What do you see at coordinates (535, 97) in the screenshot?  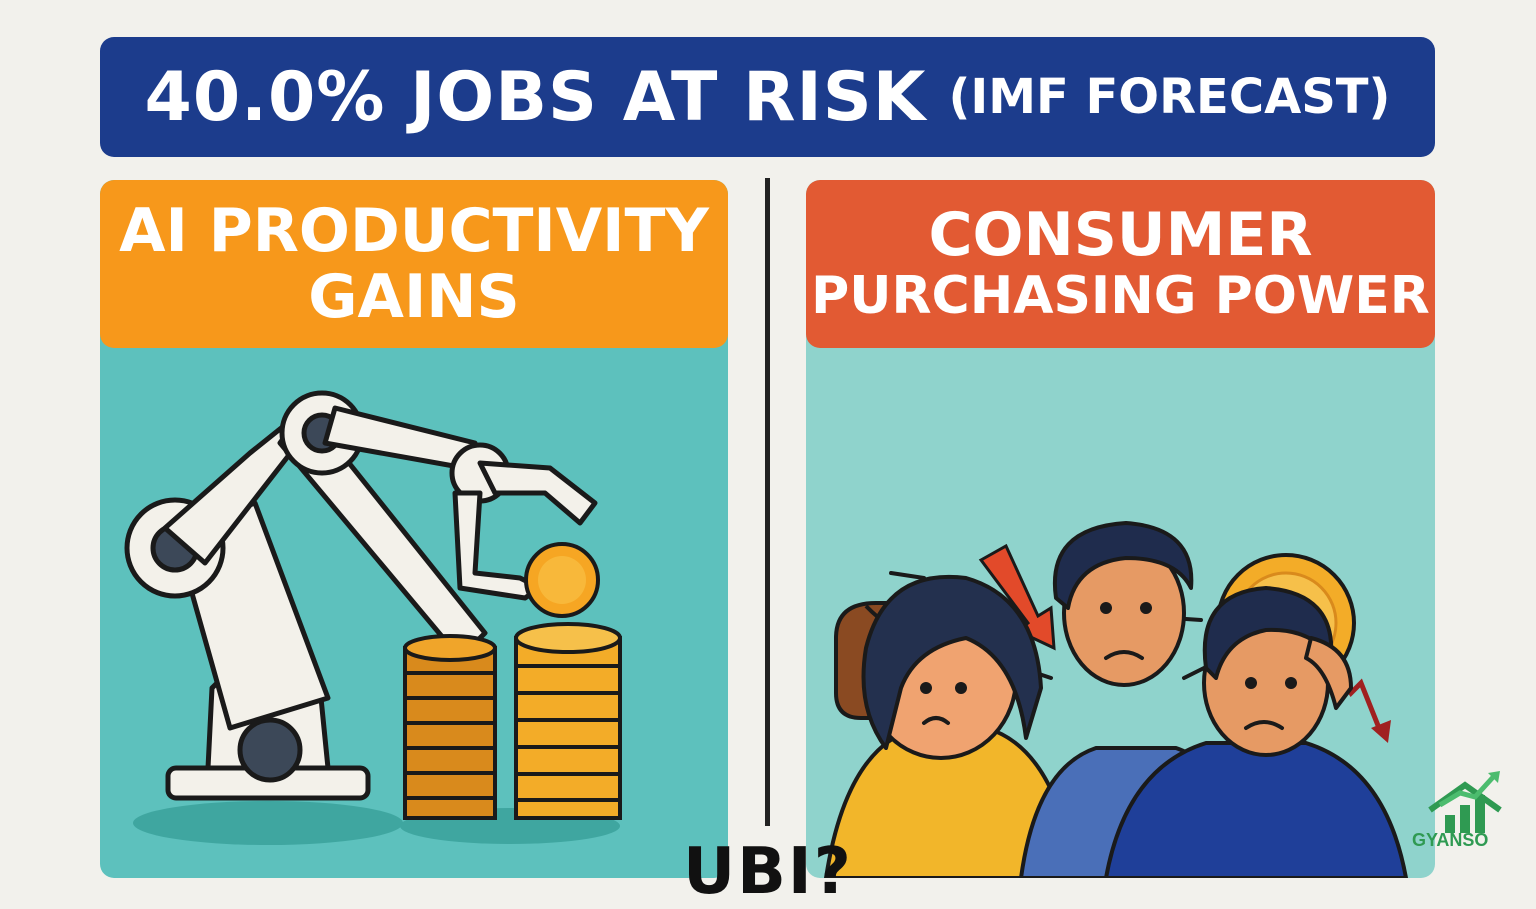 I see `headline-main: 40.0% JOBS AT RISK` at bounding box center [535, 97].